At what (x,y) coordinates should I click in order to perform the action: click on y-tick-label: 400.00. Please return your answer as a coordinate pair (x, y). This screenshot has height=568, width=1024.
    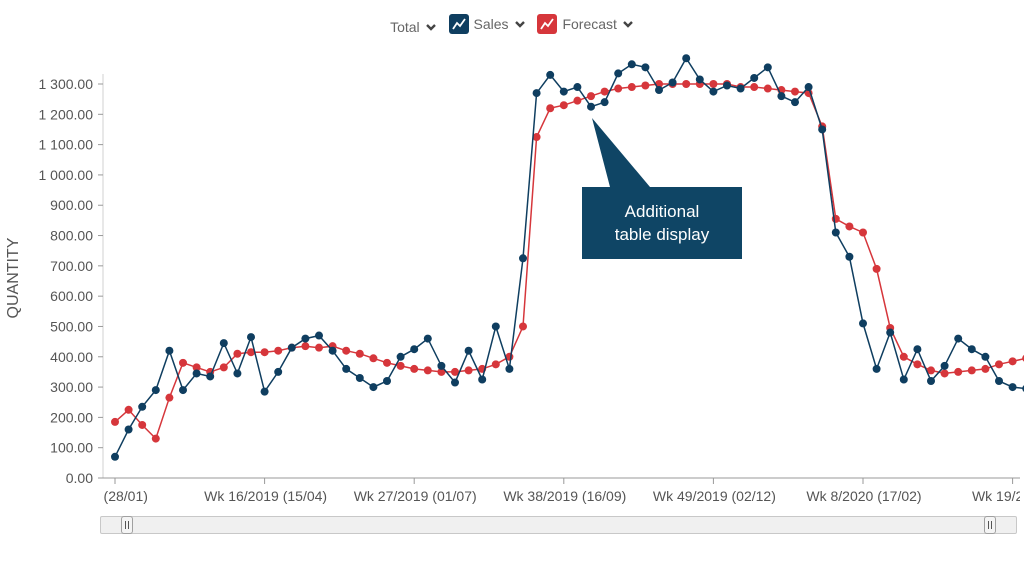
    Looking at the image, I should click on (71, 357).